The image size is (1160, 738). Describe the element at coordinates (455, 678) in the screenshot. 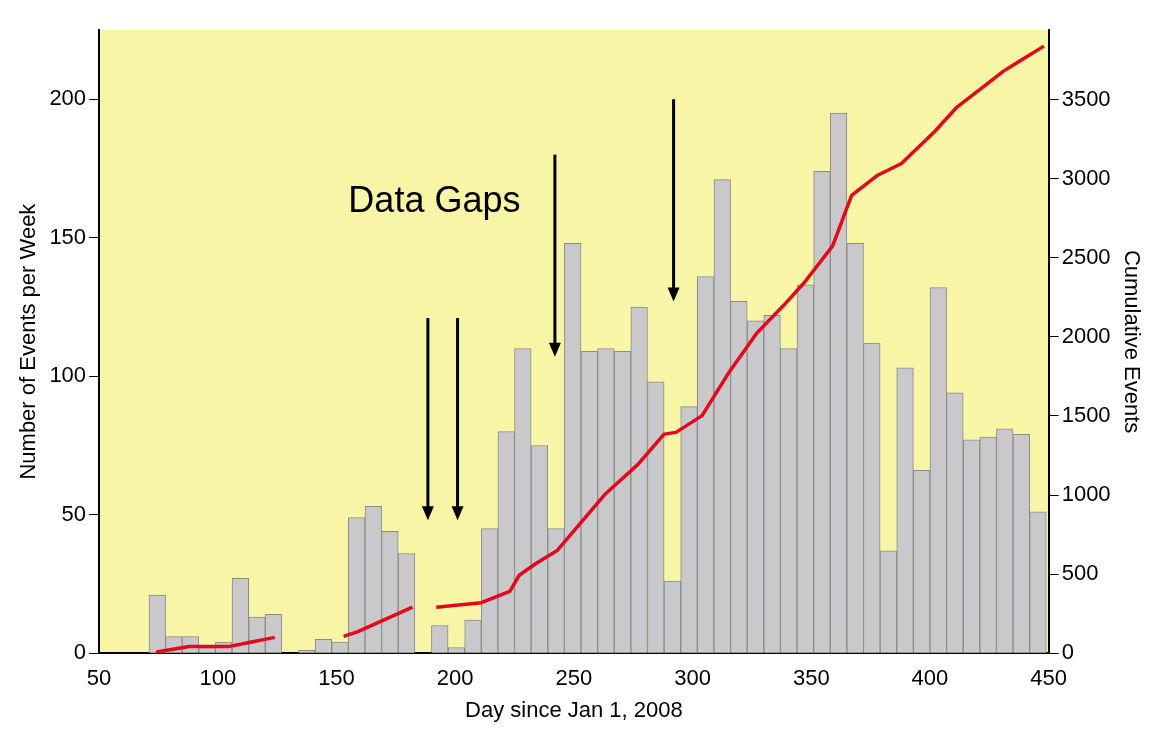

I see `x-tick-label: 200` at that location.